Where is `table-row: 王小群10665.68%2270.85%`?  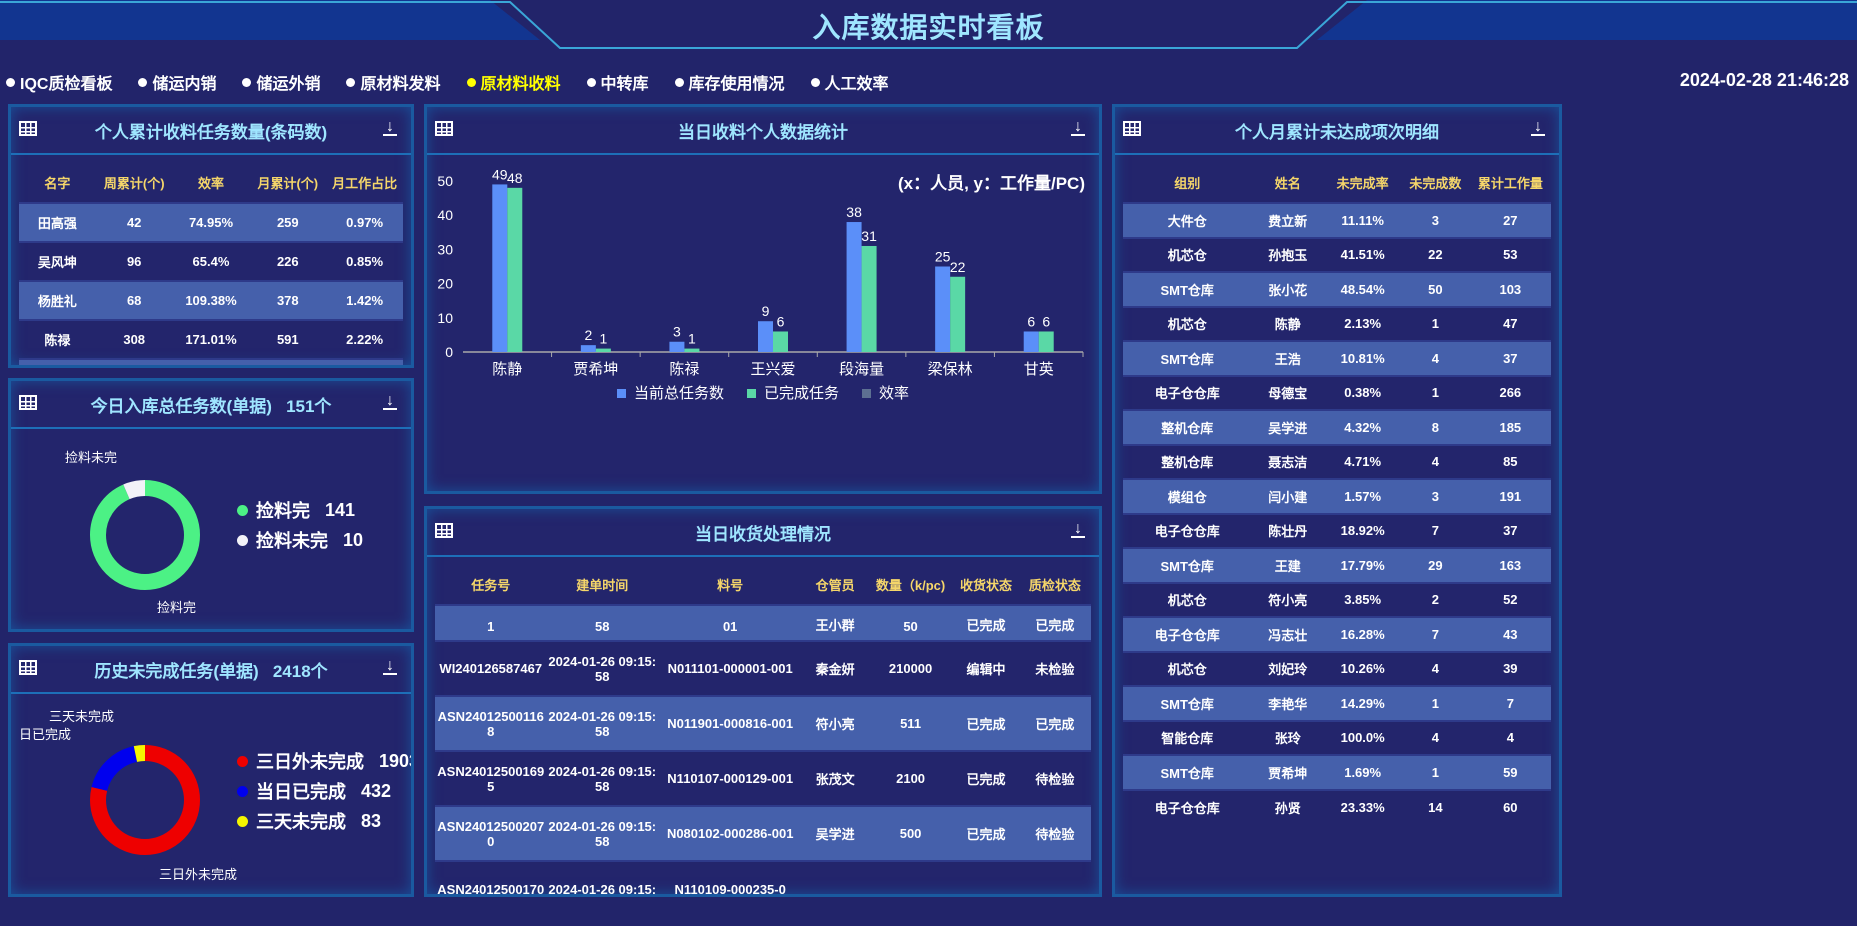
table-row: 王小群10665.68%2270.85% is located at coordinates (211, 361).